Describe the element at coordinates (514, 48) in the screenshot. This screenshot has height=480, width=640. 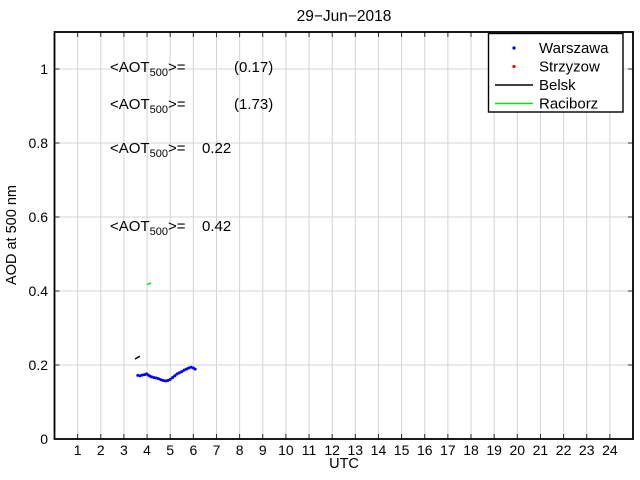
I see `legend-marker-warszawa` at that location.